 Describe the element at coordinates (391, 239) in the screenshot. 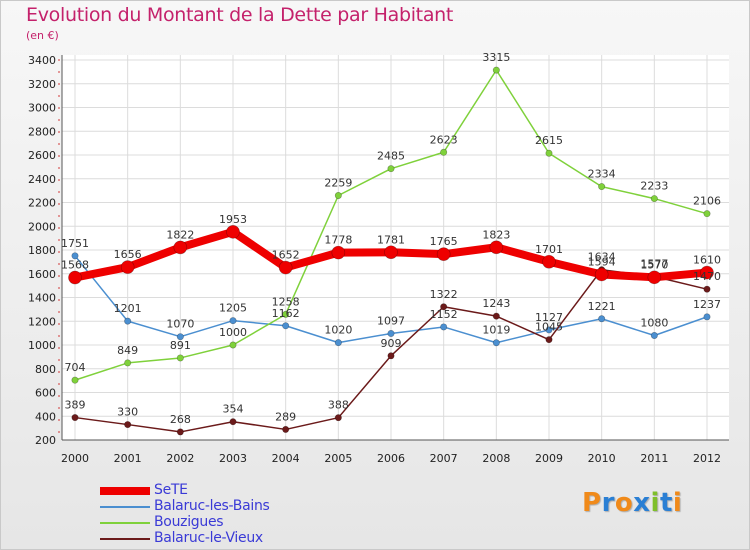

I see `data-label: 1781` at that location.